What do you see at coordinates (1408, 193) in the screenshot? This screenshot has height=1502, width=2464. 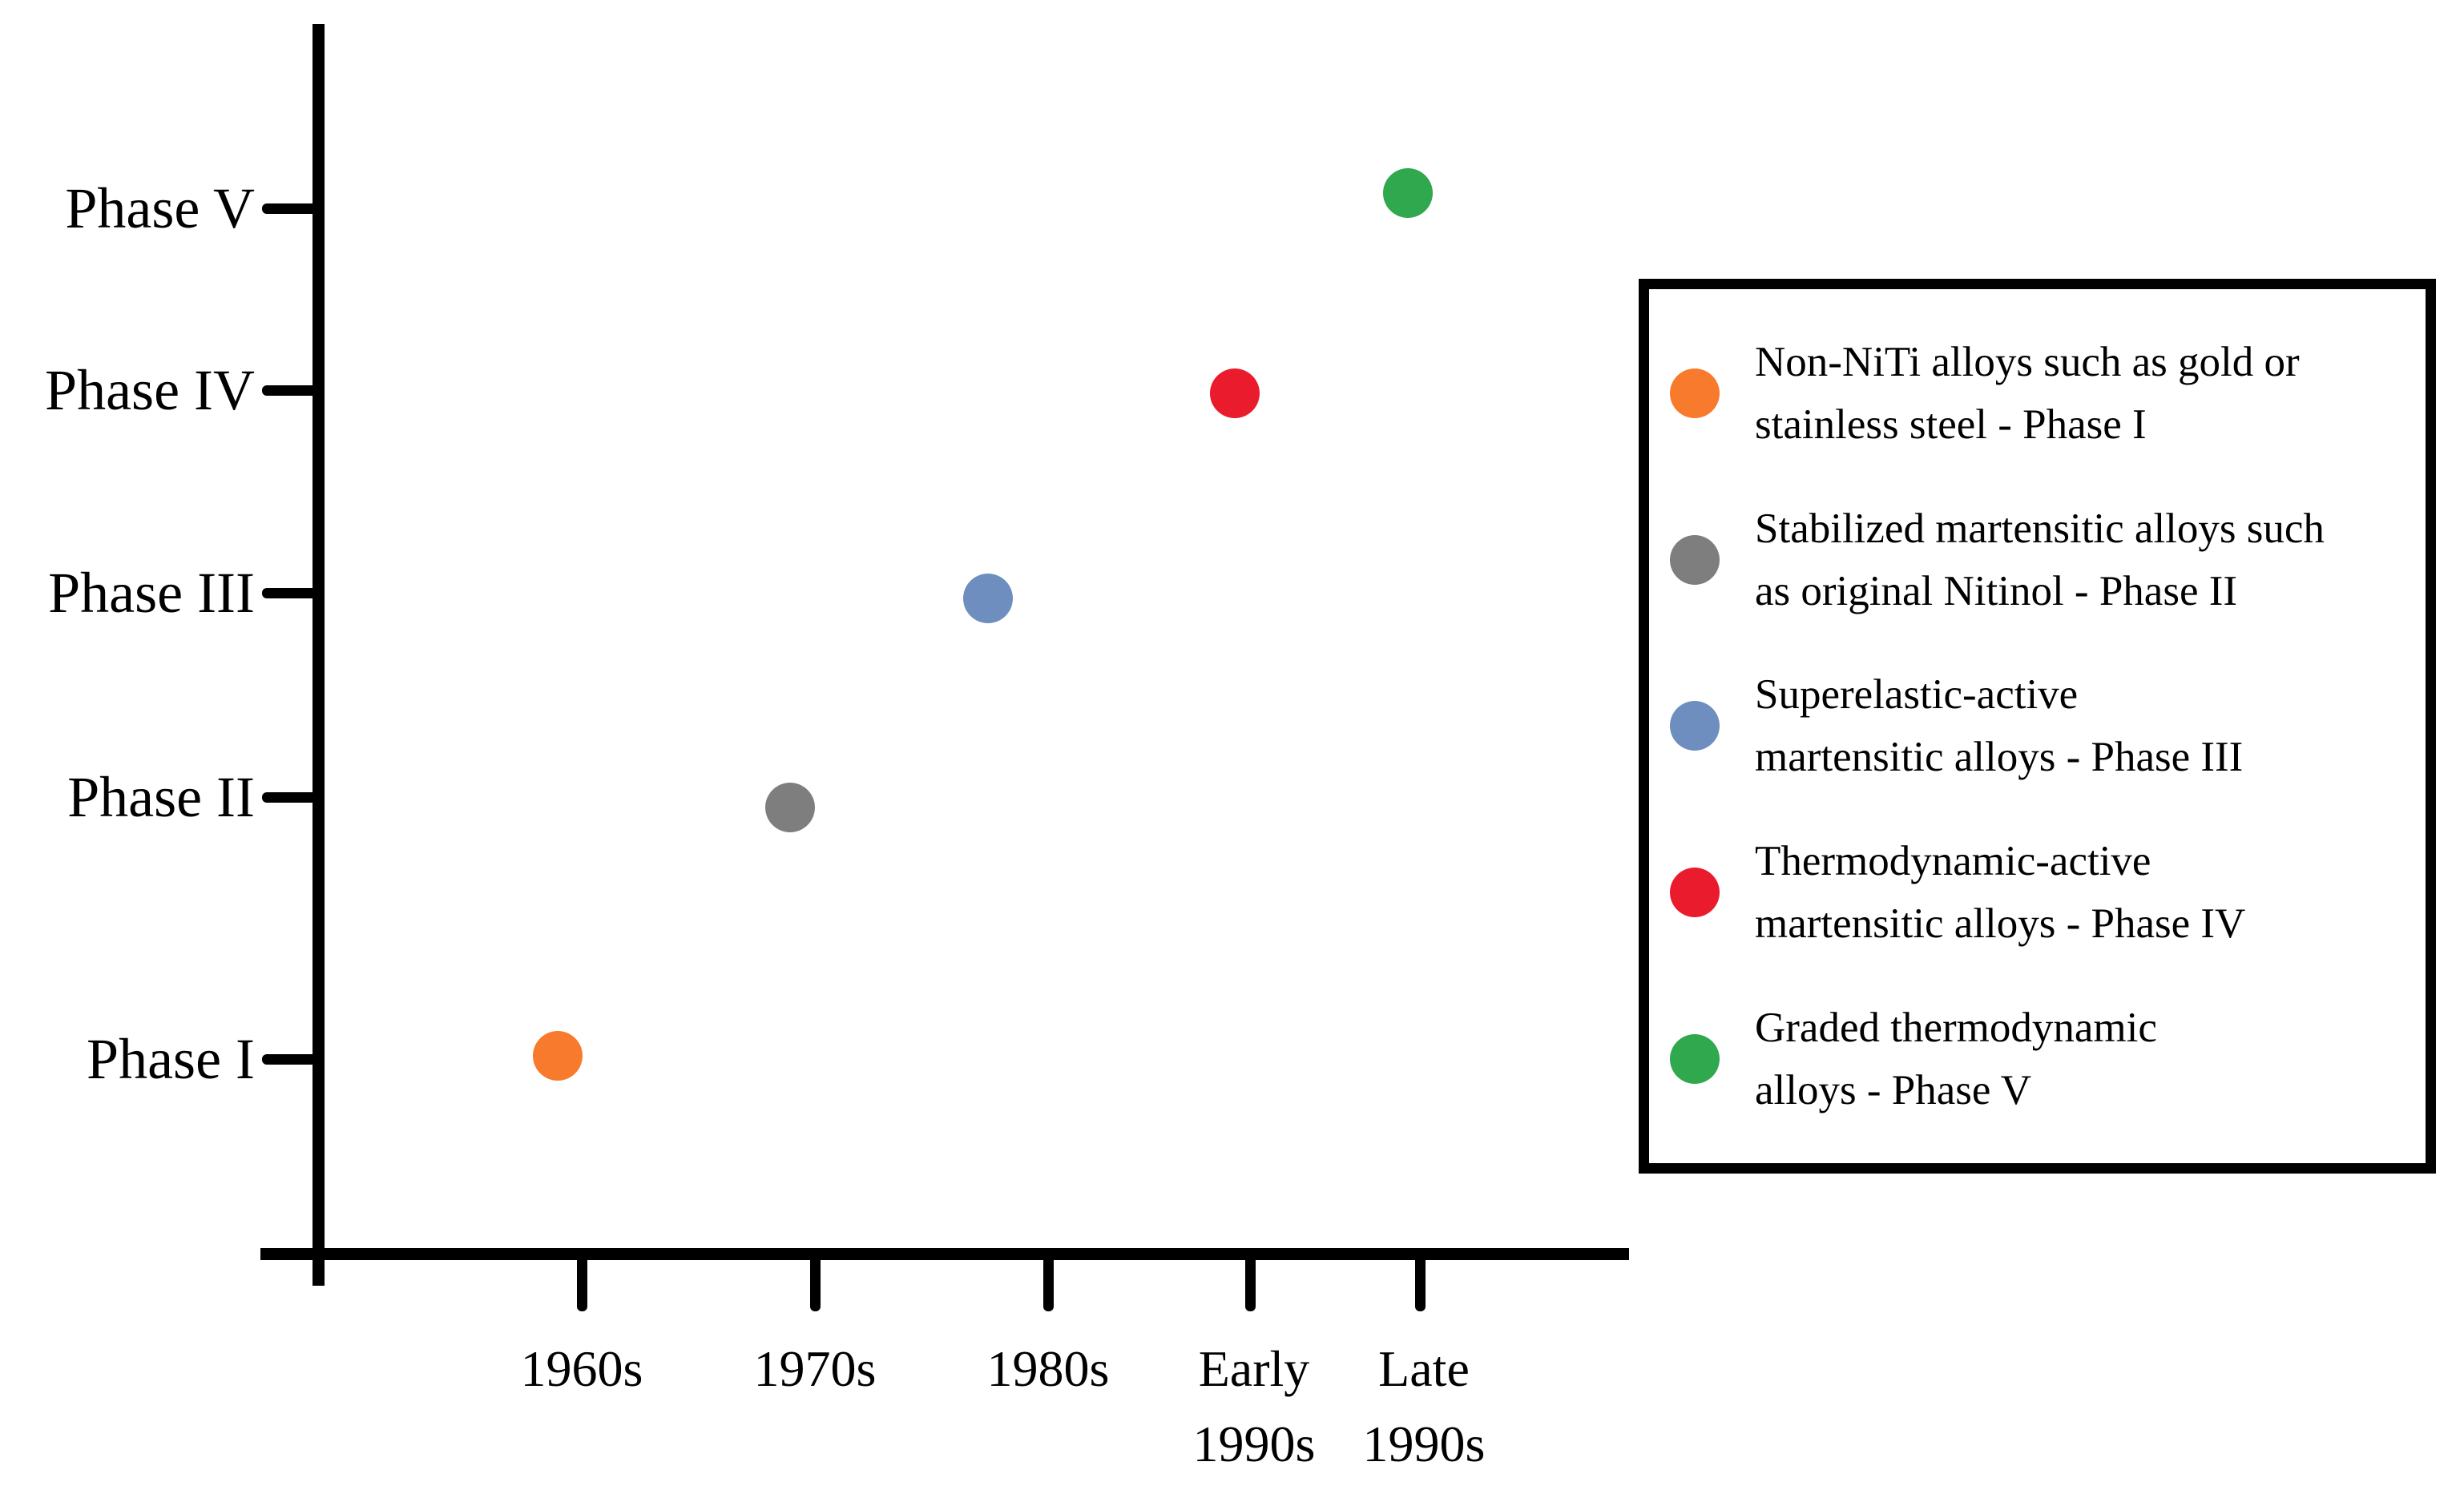 I see `data-point-phase-v-late-1990s` at bounding box center [1408, 193].